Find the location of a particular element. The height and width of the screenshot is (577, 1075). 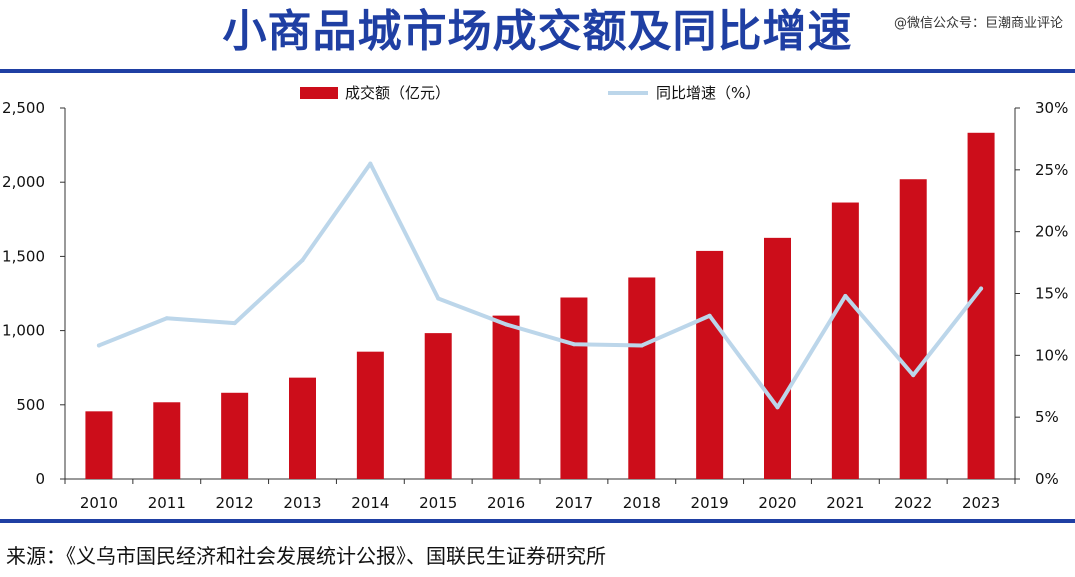

y-right-tick-label: 10% is located at coordinates (1051, 355).